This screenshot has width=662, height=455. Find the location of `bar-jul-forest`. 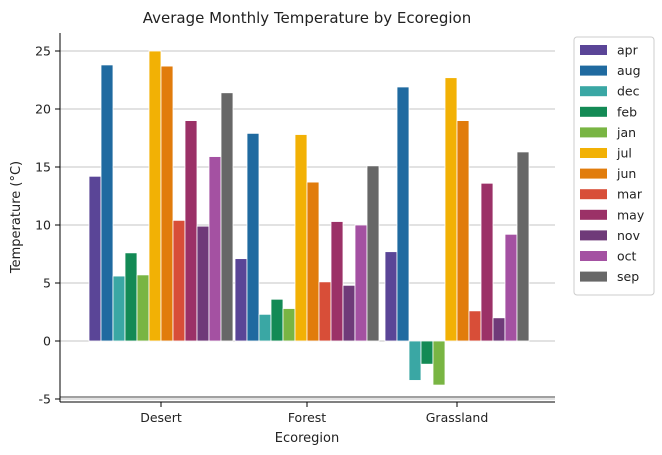

bar-jul-forest is located at coordinates (301, 238).